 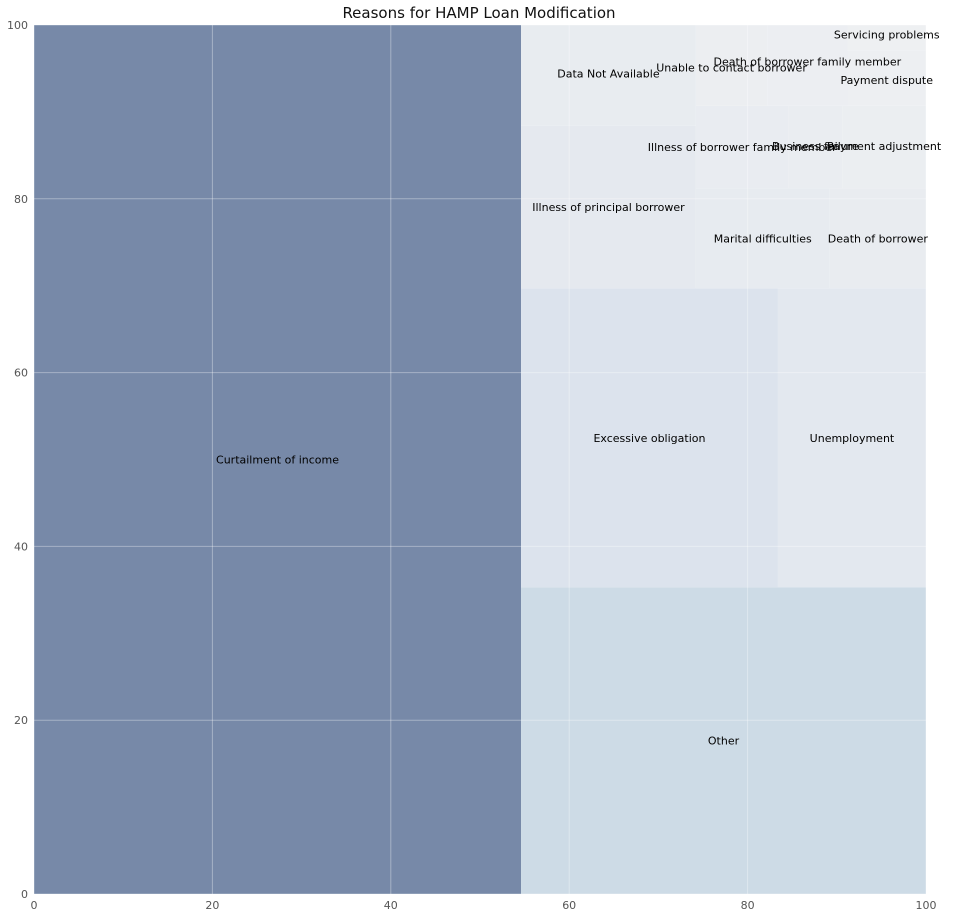 I want to click on treemap-cell-business-failure, so click(x=815, y=147).